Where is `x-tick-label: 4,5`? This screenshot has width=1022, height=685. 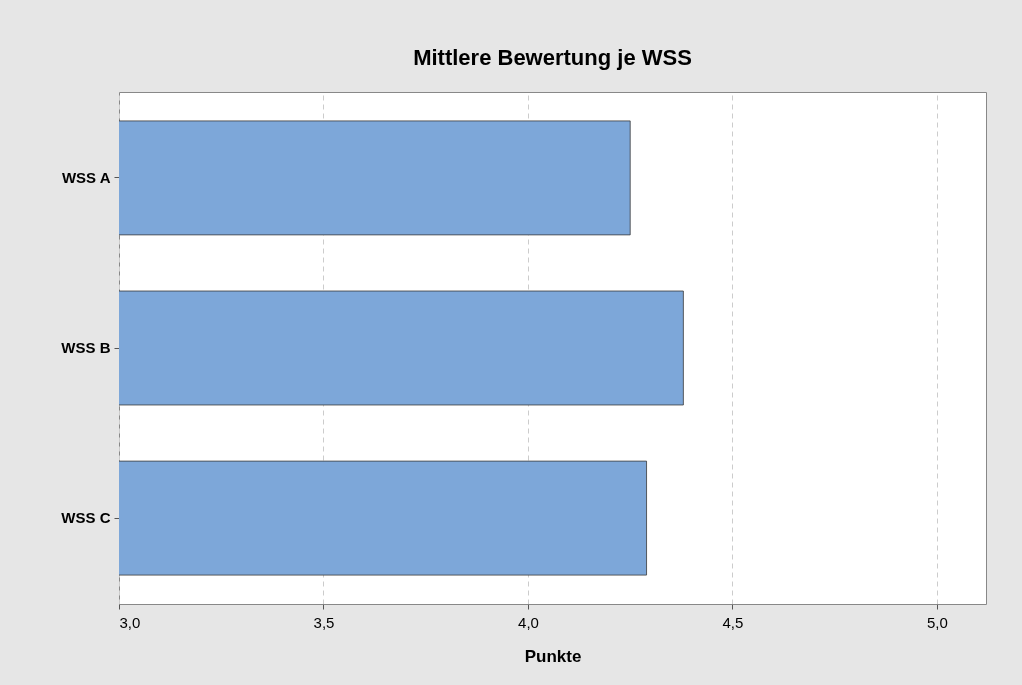 x-tick-label: 4,5 is located at coordinates (733, 622).